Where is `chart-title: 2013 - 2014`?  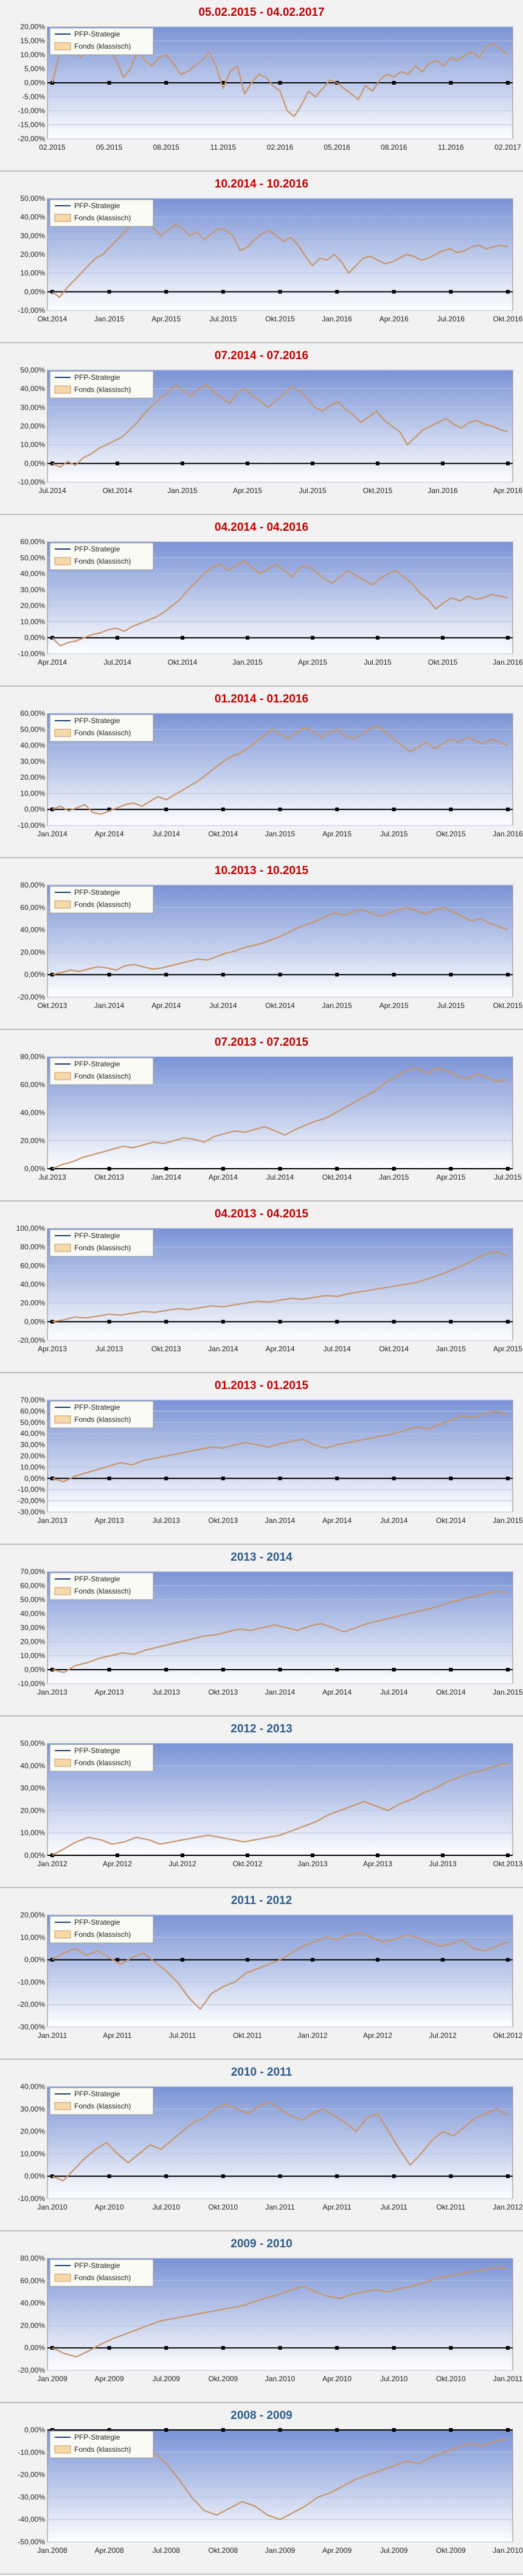
chart-title: 2013 - 2014 is located at coordinates (261, 1557).